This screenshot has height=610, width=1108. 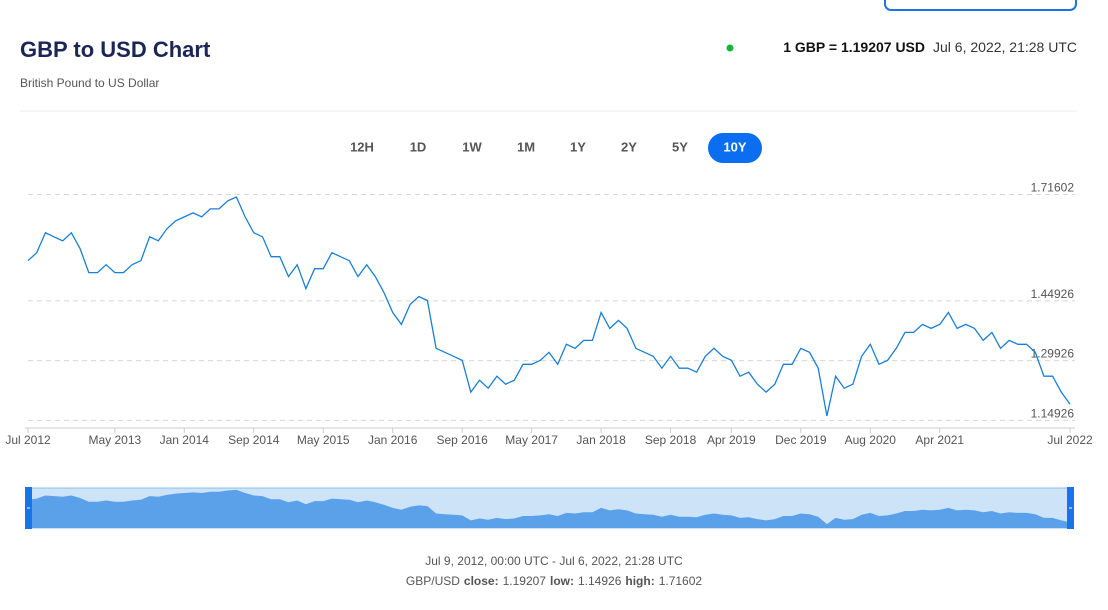 I want to click on tab: 5Y, so click(x=680, y=146).